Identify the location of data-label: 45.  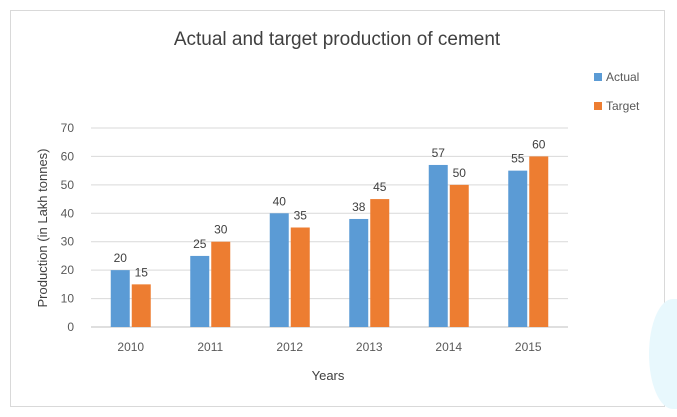
(380, 187).